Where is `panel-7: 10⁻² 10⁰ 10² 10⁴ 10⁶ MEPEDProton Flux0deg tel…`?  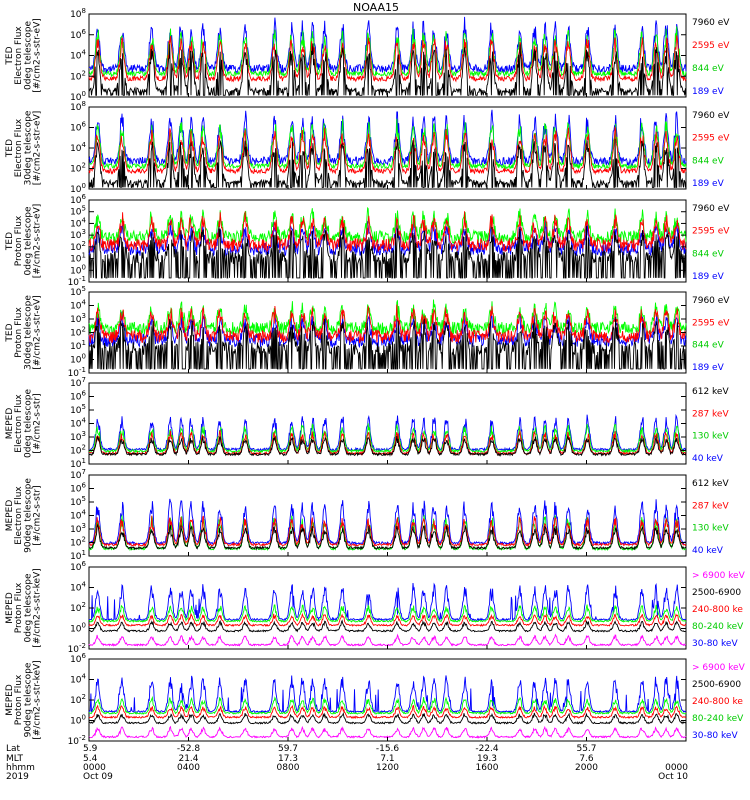
panel-7: 10⁻² 10⁰ 10² 10⁴ 10⁶ MEPEDProton Flux0deg tel… is located at coordinates (375, 607).